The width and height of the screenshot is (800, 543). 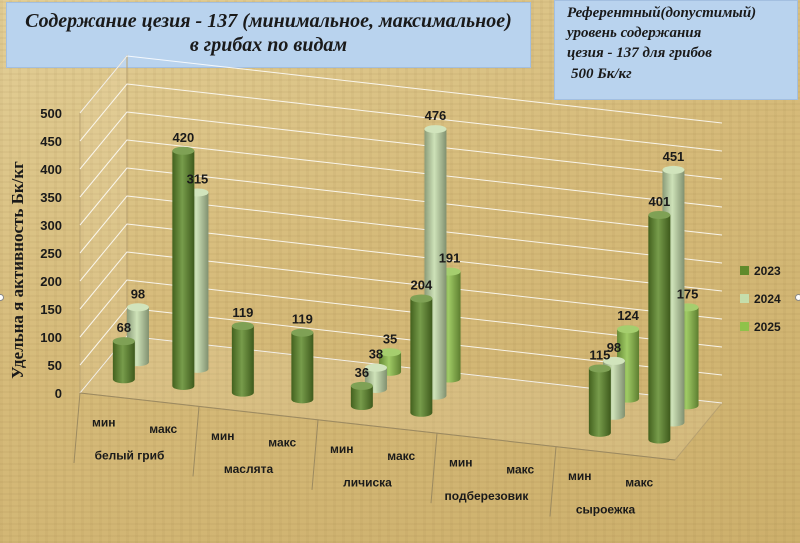 What do you see at coordinates (268, 45) in the screenshot?
I see `title-line-2: в грибах по видам` at bounding box center [268, 45].